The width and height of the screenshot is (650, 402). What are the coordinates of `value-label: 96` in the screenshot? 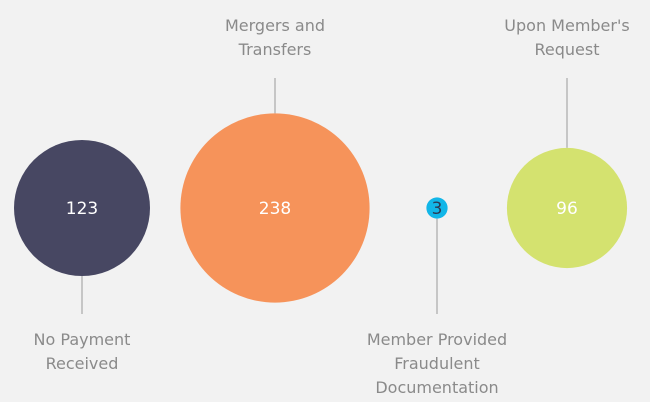 It's located at (567, 209).